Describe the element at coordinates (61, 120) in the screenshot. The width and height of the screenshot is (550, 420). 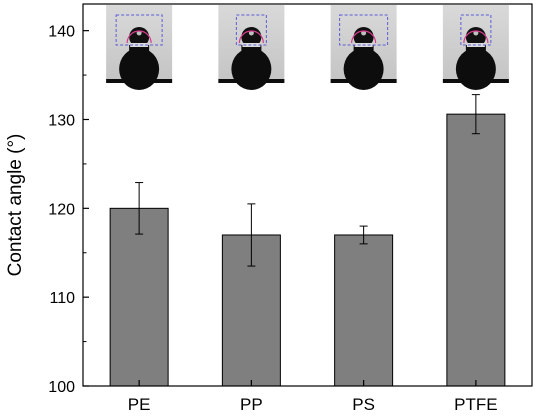
I see `y-tick-label: 130` at that location.